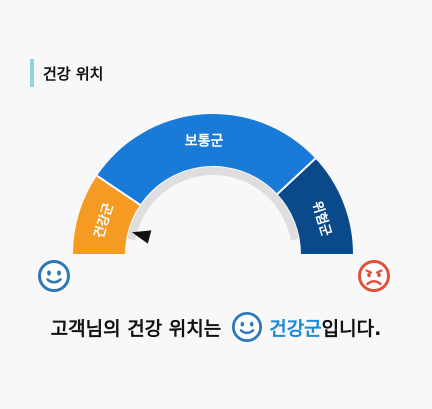 The width and height of the screenshot is (432, 409). Describe the element at coordinates (213, 204) in the screenshot. I see `gauge-inner-shadow` at that location.